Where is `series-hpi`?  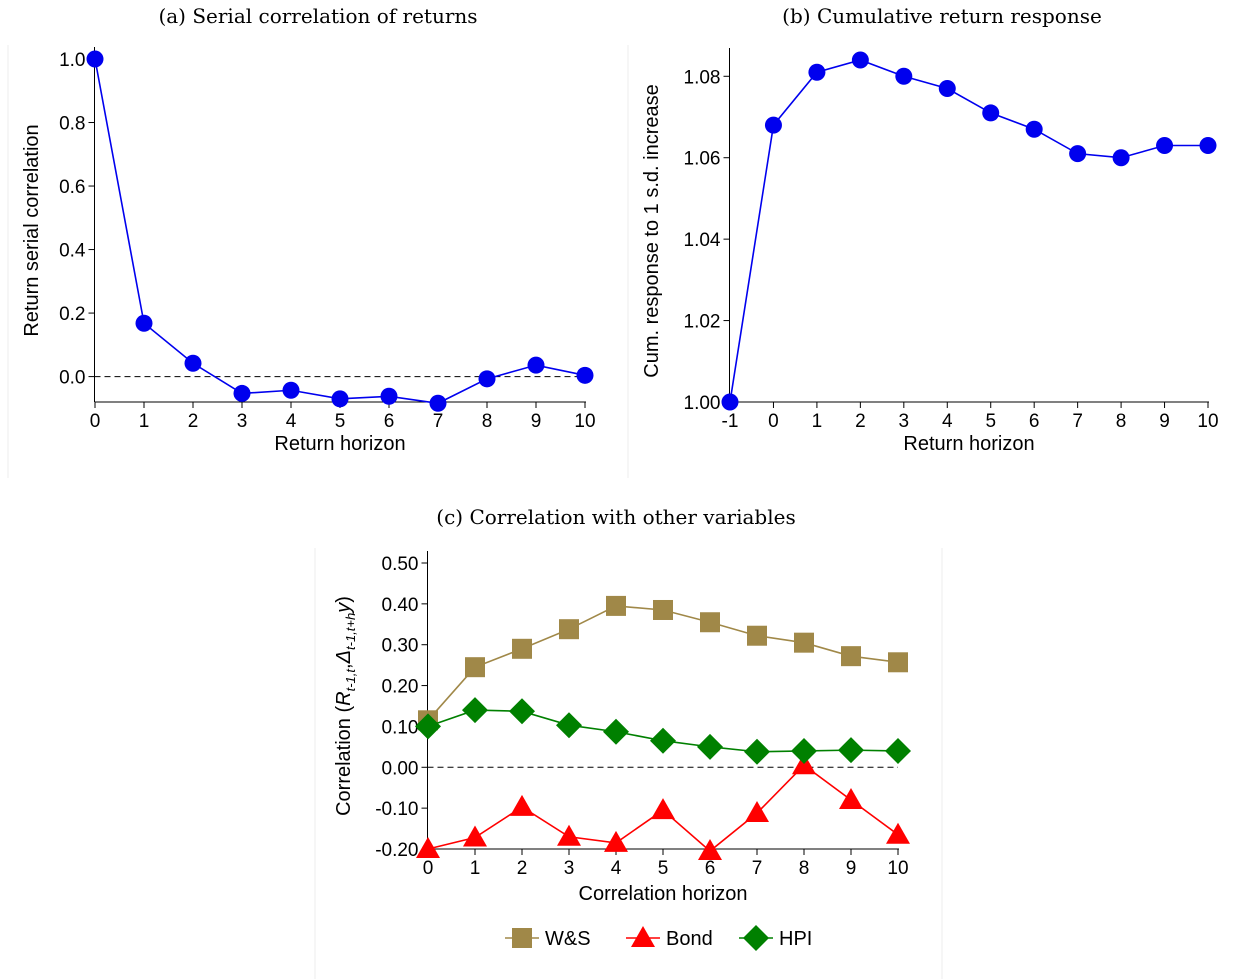 series-hpi is located at coordinates (663, 731).